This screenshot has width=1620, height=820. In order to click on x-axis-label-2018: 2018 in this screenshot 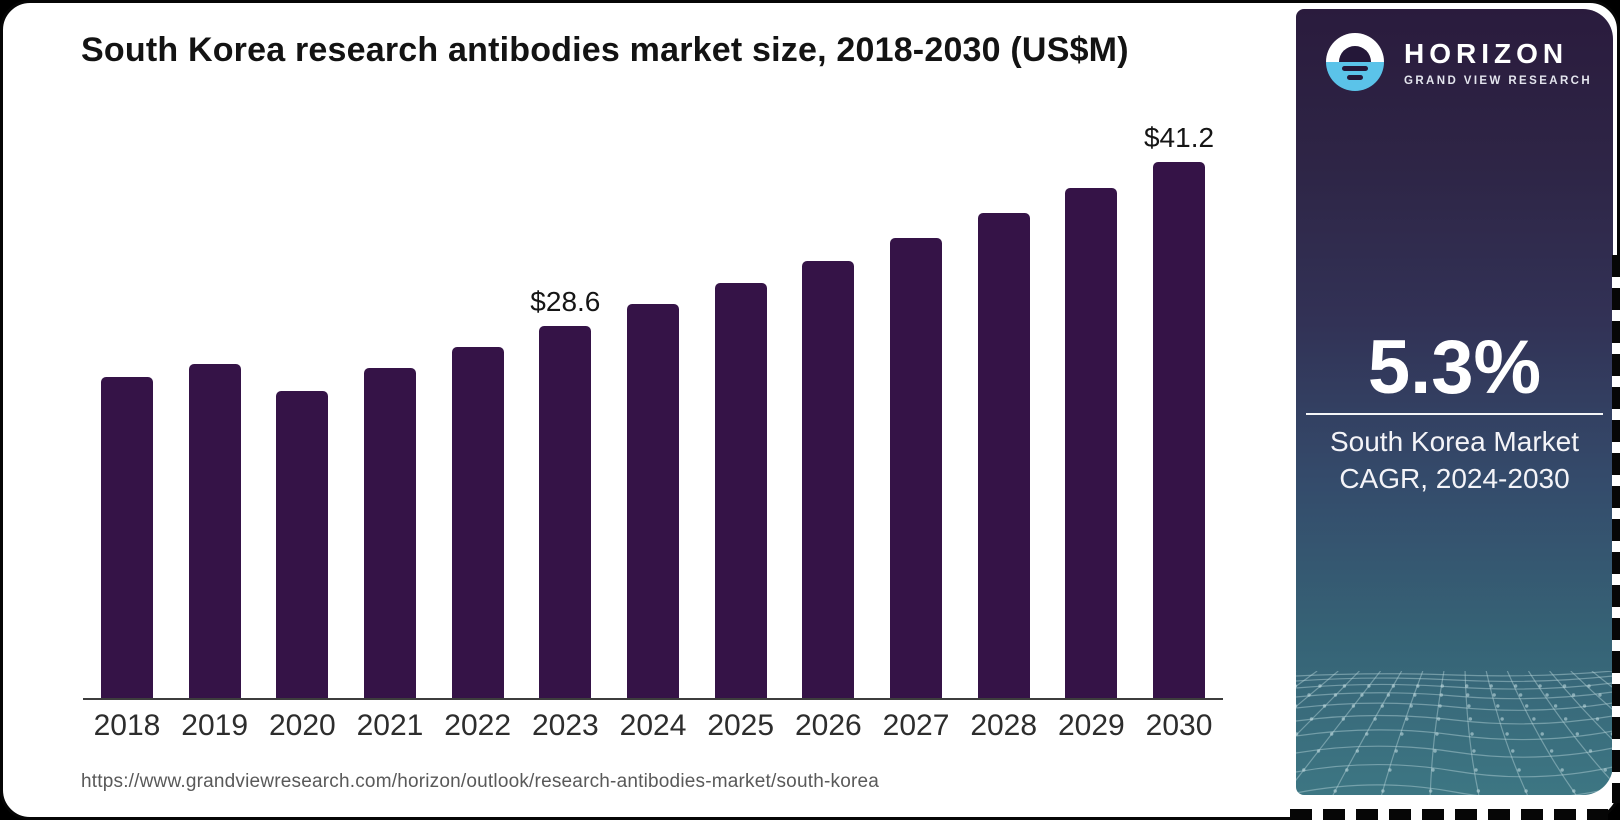, I will do `click(127, 725)`.